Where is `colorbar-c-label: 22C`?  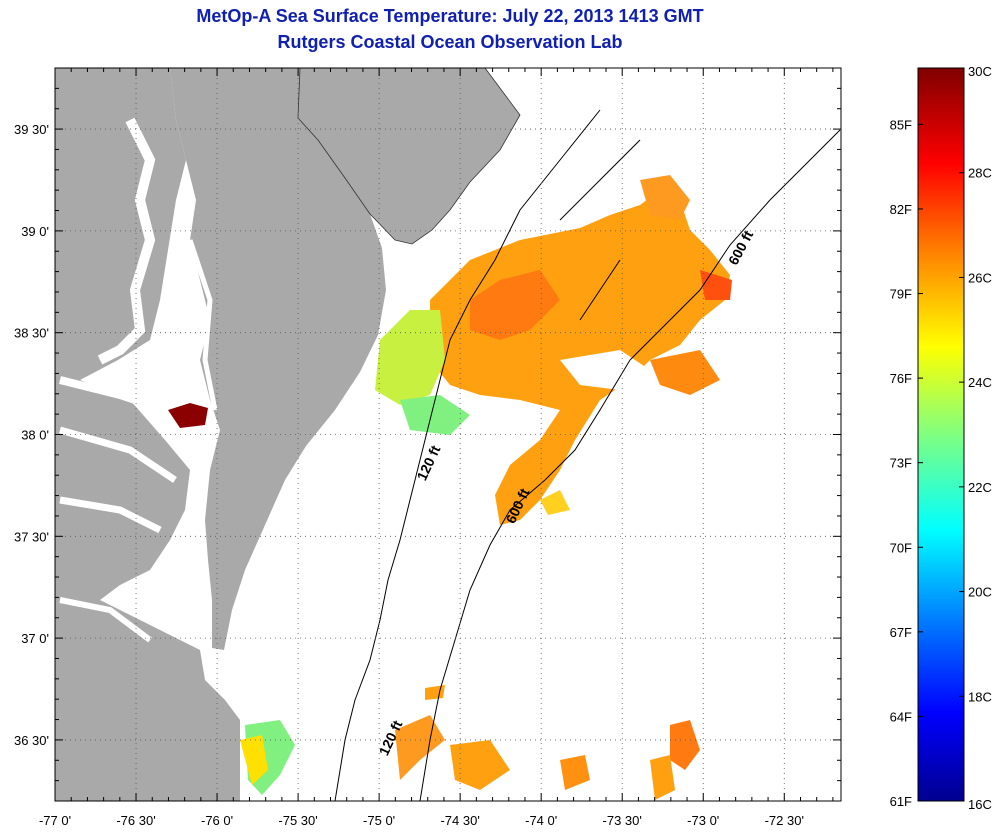
colorbar-c-label: 22C is located at coordinates (980, 487).